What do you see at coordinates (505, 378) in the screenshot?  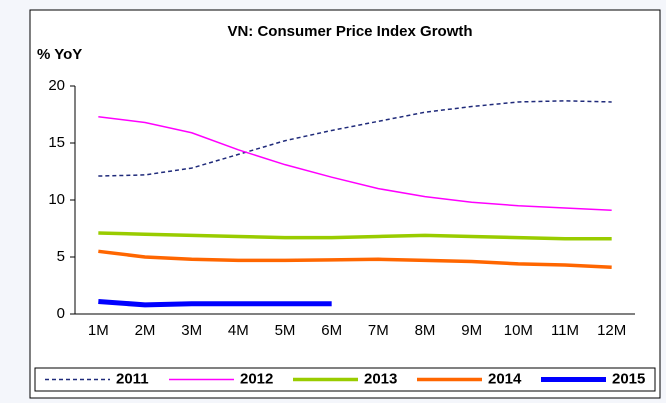 I see `legend-label: 2014` at bounding box center [505, 378].